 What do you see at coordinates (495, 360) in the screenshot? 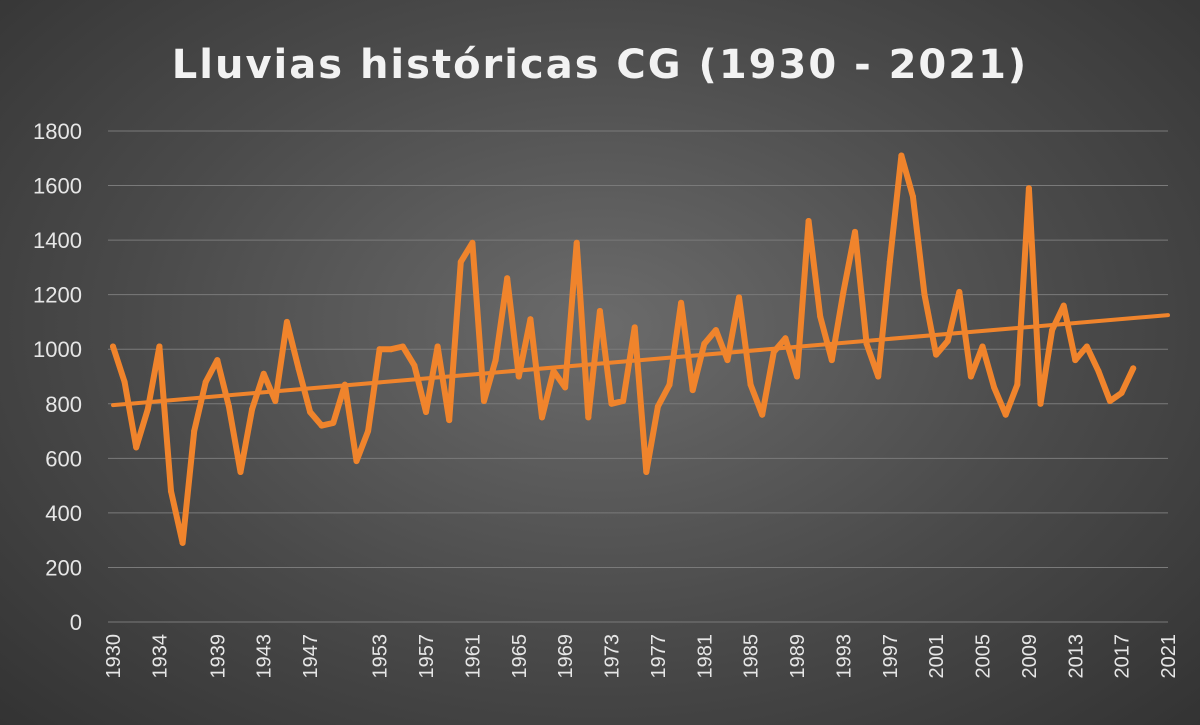
I see `data-point-1963` at bounding box center [495, 360].